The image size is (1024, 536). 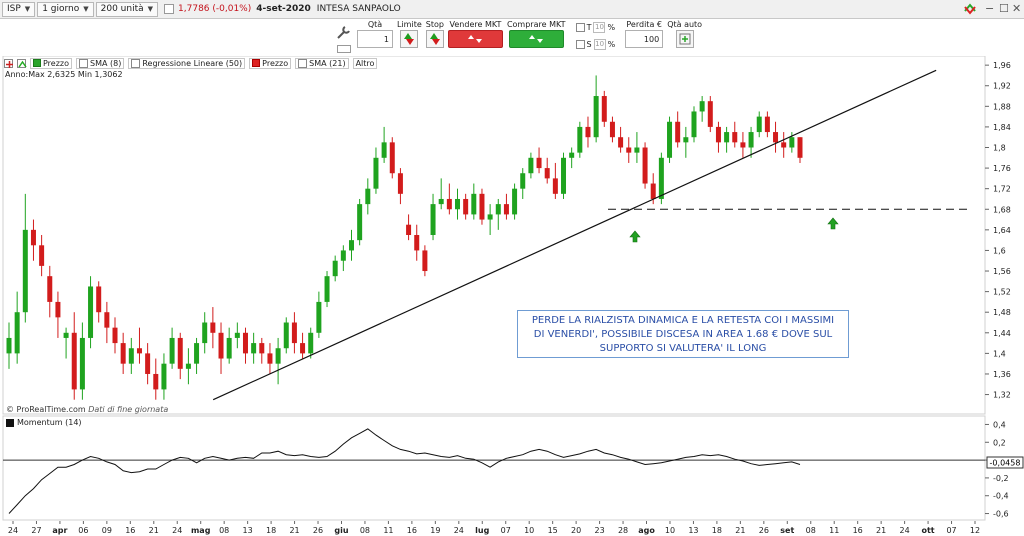 I want to click on buy-label: Comprare MKT, so click(x=536, y=24).